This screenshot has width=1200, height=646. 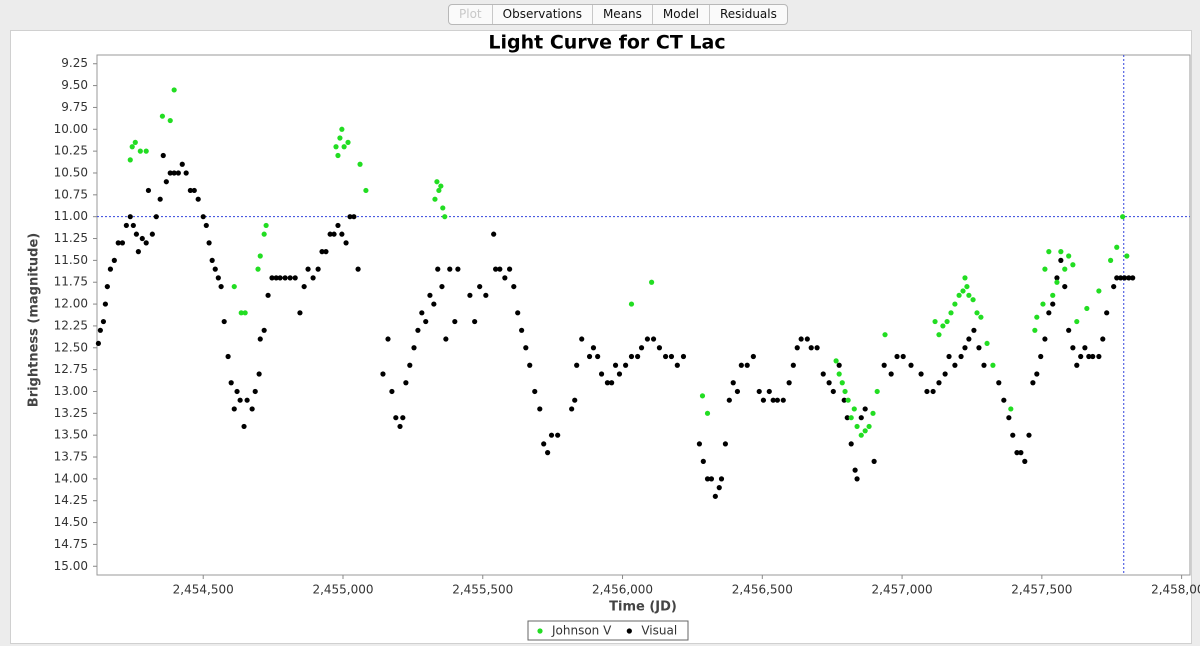 I want to click on x-tick-label: 2,454,500, so click(x=203, y=590).